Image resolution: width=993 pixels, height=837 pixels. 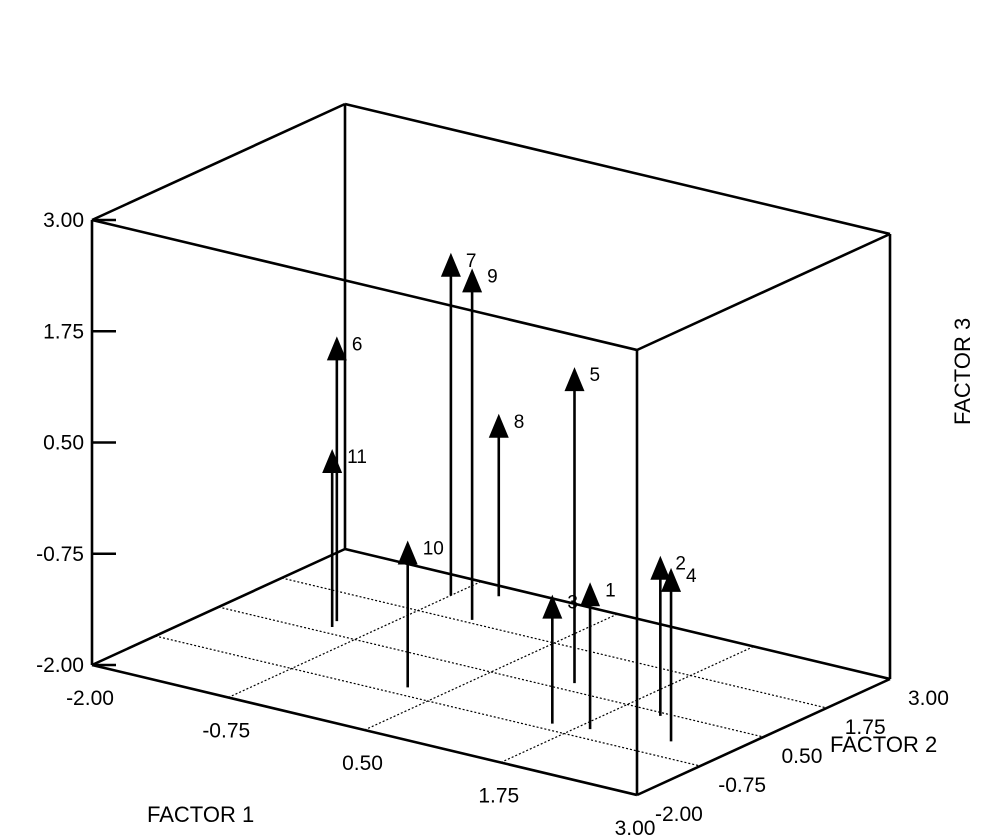 What do you see at coordinates (60, 665) in the screenshot?
I see `z-tick-label: -2.00` at bounding box center [60, 665].